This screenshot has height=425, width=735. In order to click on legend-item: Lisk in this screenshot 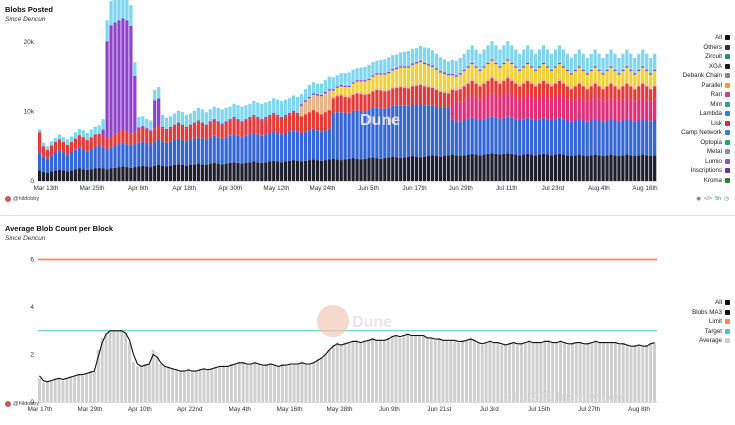, I will do `click(705, 124)`.